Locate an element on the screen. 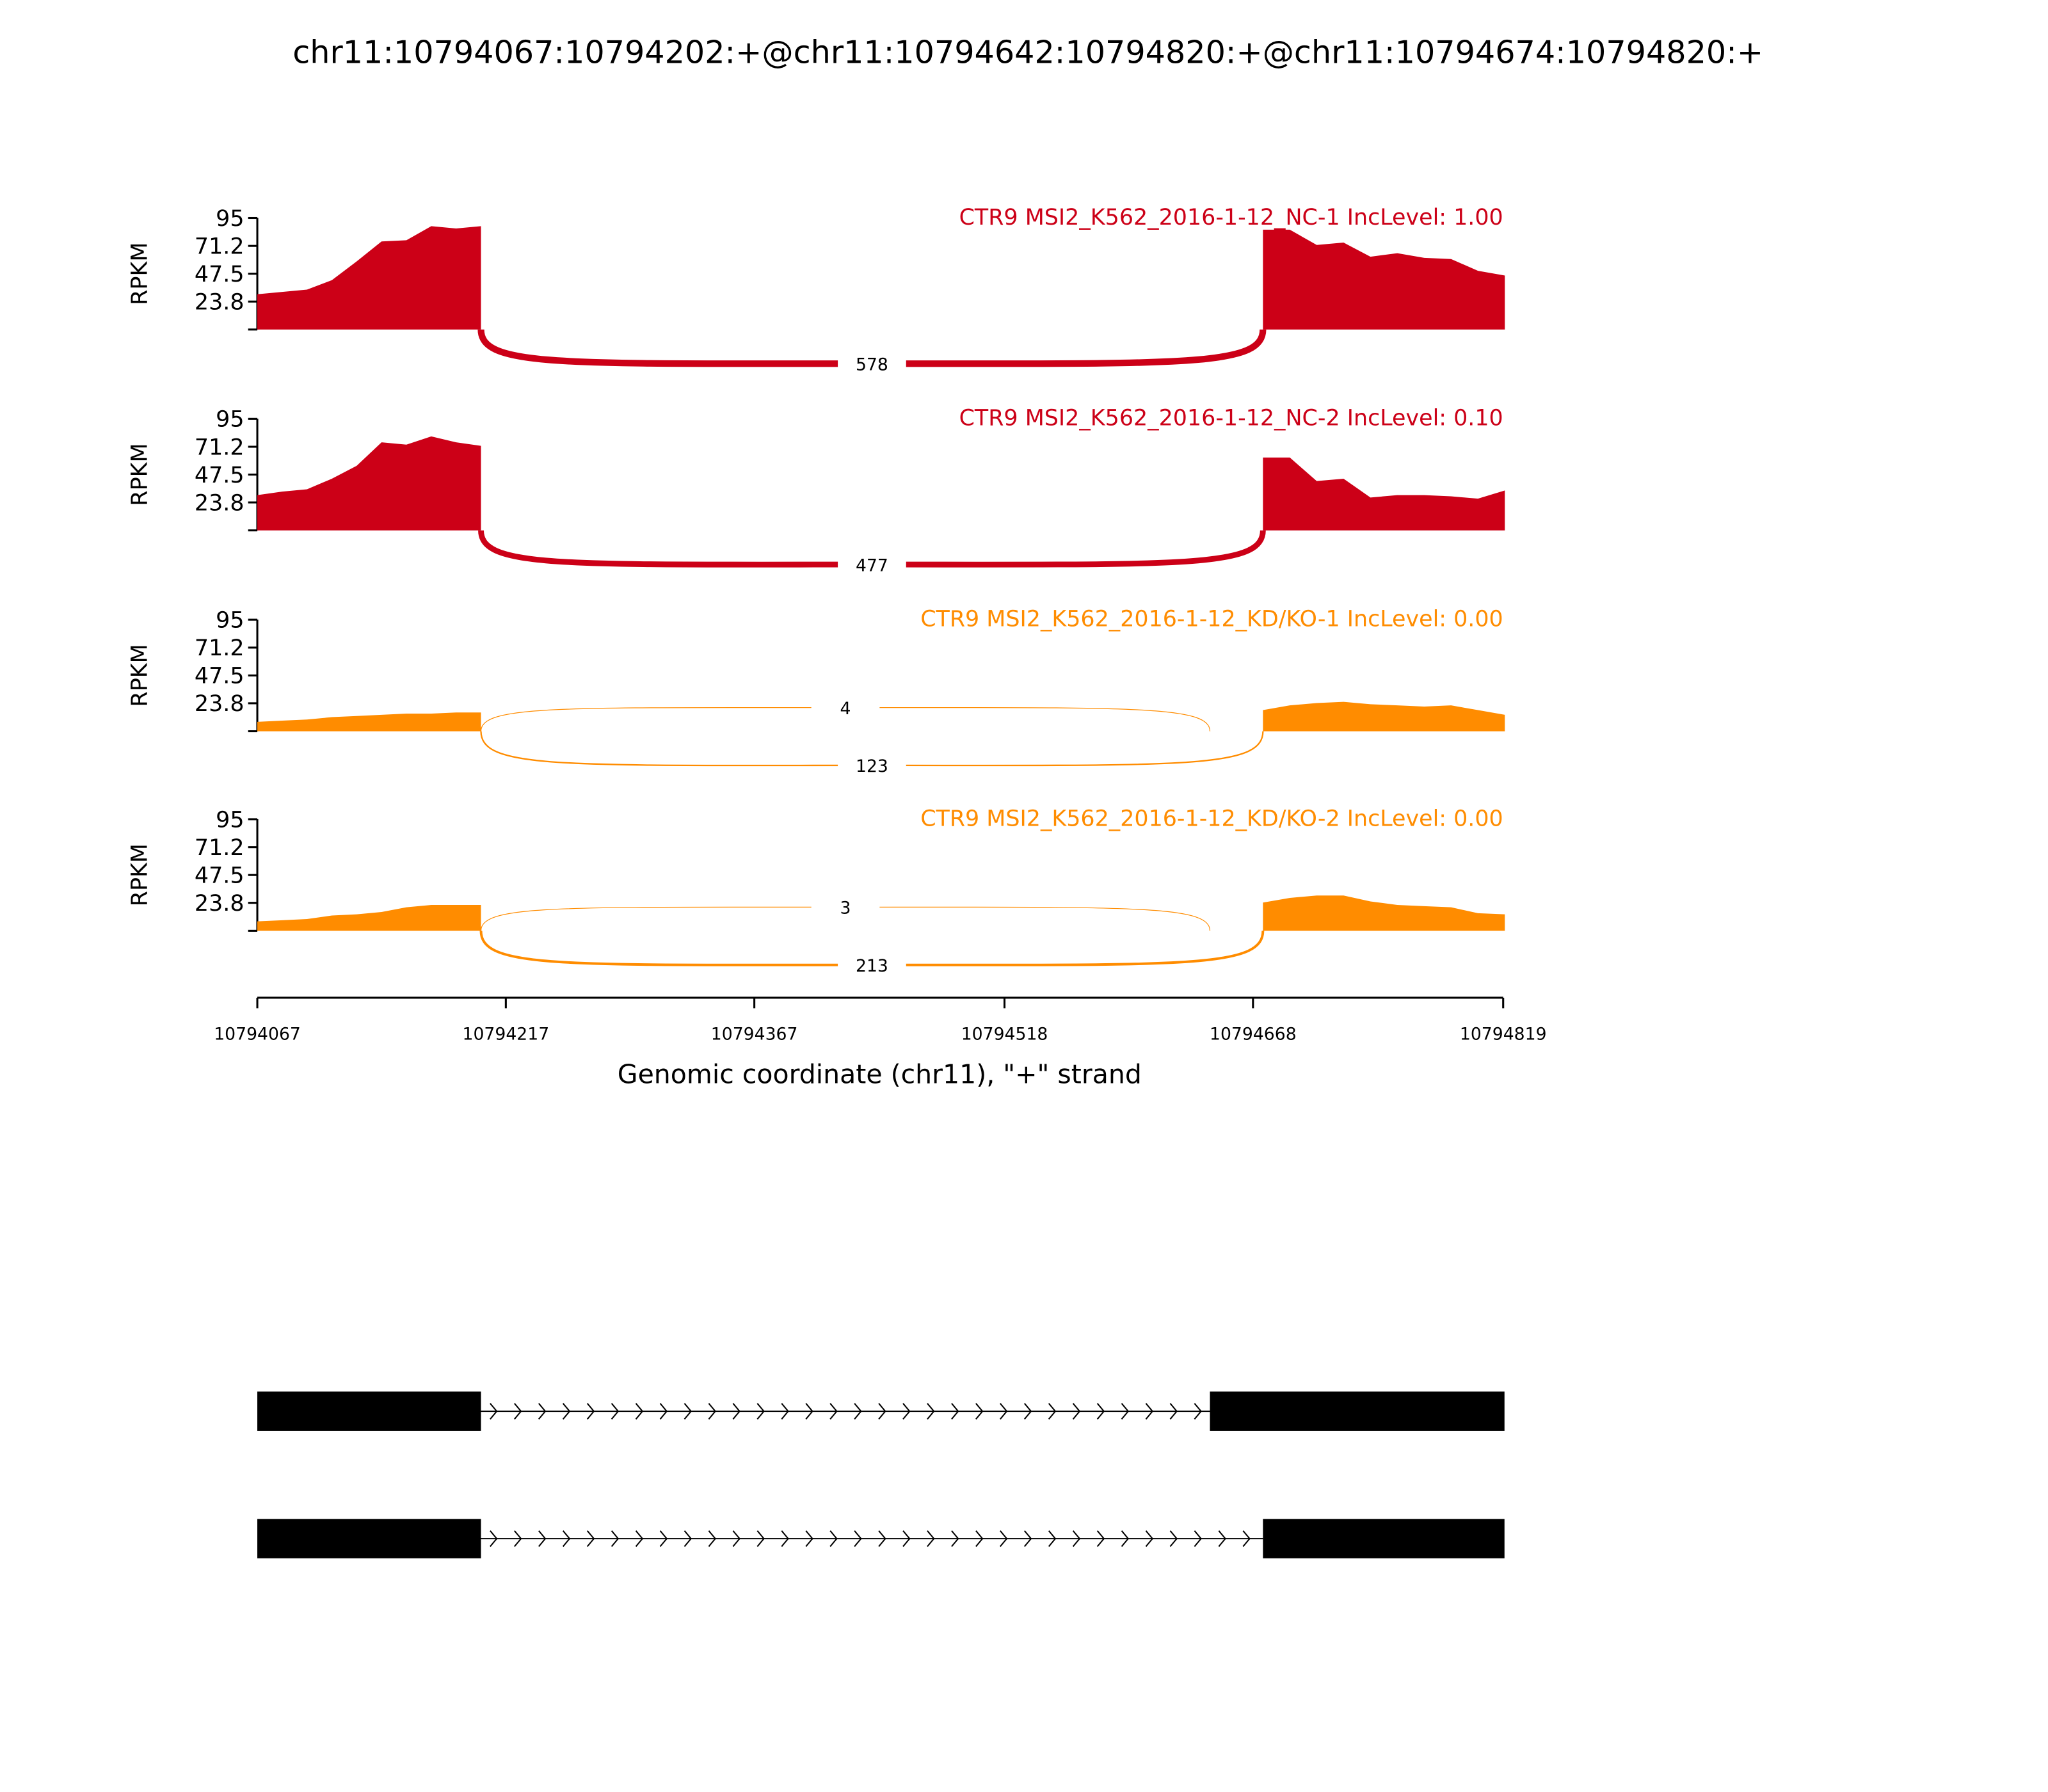 This screenshot has height=1792, width=2048. junction-count: 3 is located at coordinates (845, 908).